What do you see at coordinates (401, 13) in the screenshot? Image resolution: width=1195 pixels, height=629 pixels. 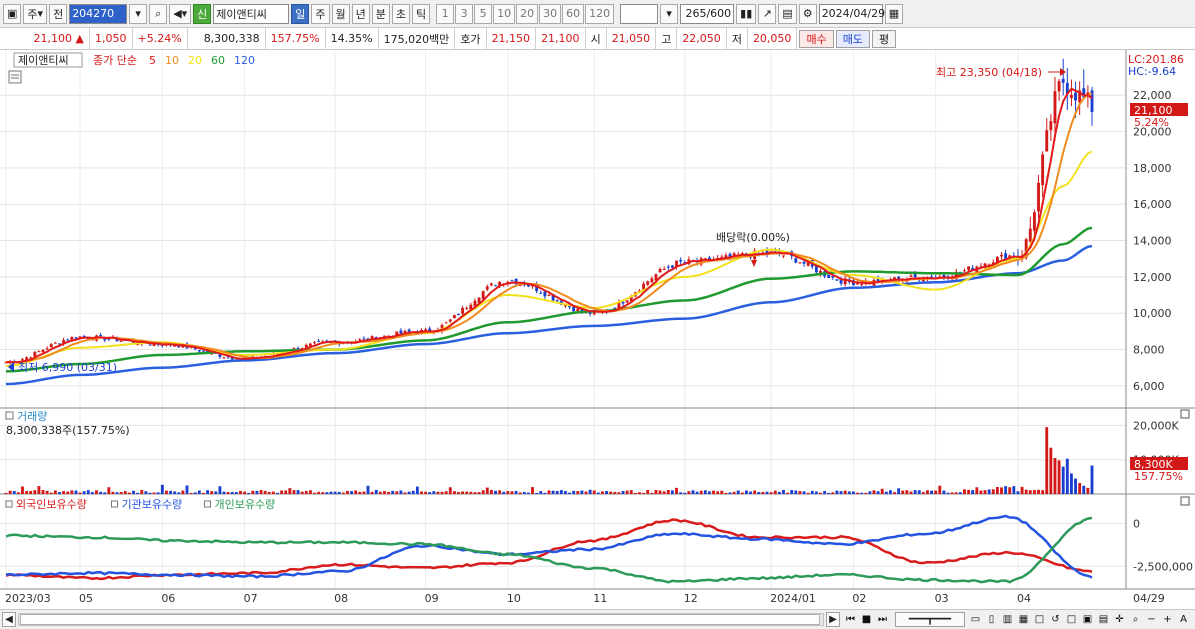 I see `period-tab-5: 초` at bounding box center [401, 13].